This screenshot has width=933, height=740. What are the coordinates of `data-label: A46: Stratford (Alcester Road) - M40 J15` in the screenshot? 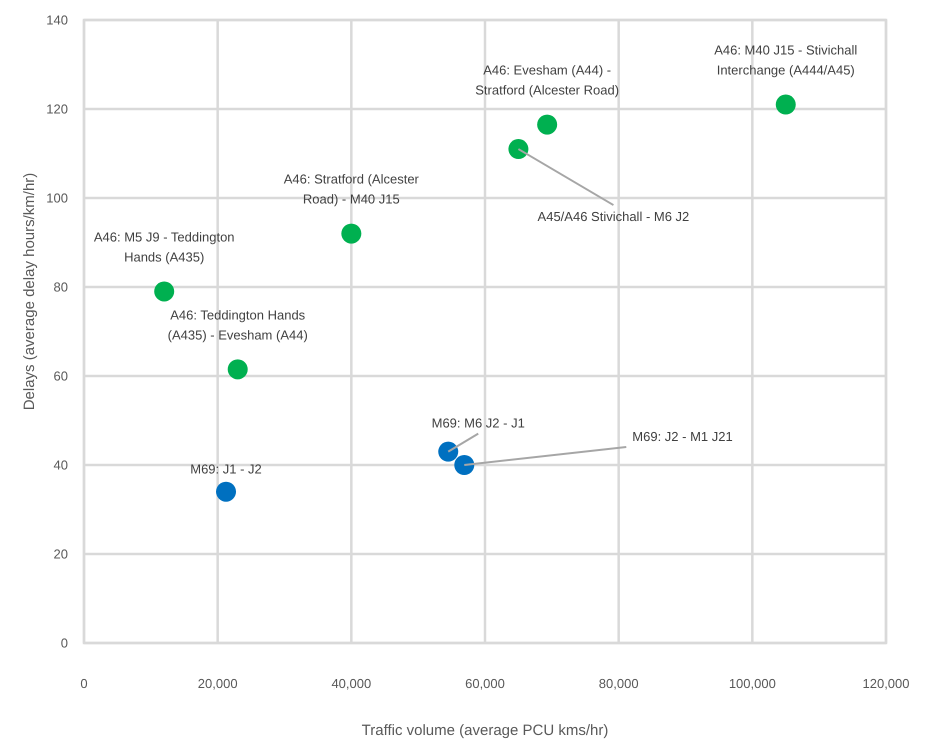 It's located at (352, 189).